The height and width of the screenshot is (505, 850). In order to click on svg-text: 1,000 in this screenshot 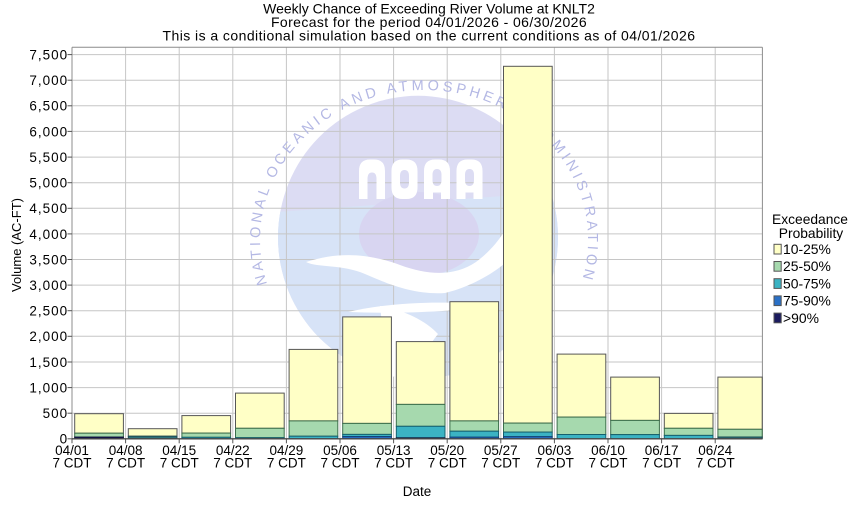, I will do `click(48, 388)`.